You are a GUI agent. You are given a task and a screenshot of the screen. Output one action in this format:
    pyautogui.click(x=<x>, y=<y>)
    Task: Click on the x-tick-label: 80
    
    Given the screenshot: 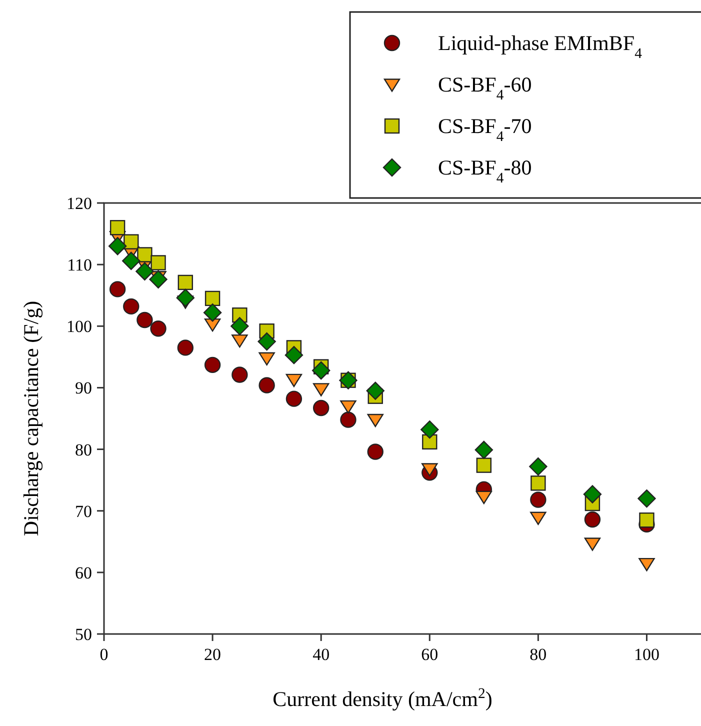 What is the action you would take?
    pyautogui.click(x=538, y=654)
    